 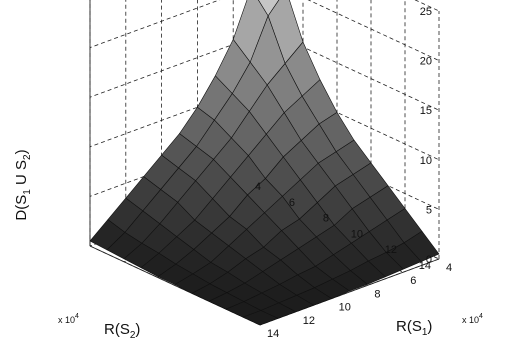 What do you see at coordinates (260, 318) in the screenshot?
I see `surface-patch` at bounding box center [260, 318].